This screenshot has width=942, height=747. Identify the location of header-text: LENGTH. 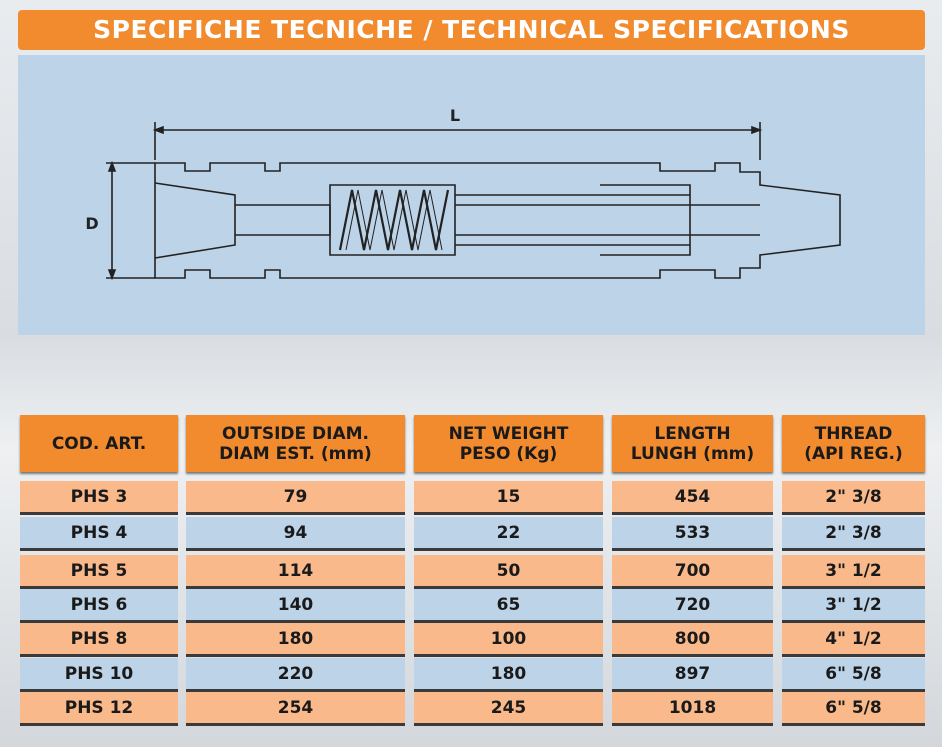
(692, 433).